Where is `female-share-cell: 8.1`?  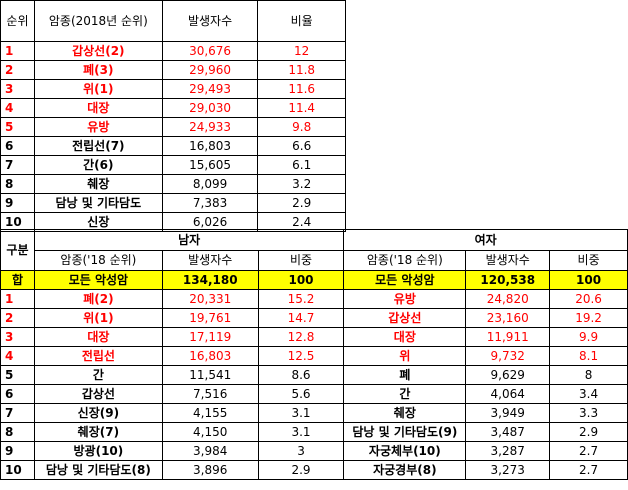 female-share-cell: 8.1 is located at coordinates (588, 356).